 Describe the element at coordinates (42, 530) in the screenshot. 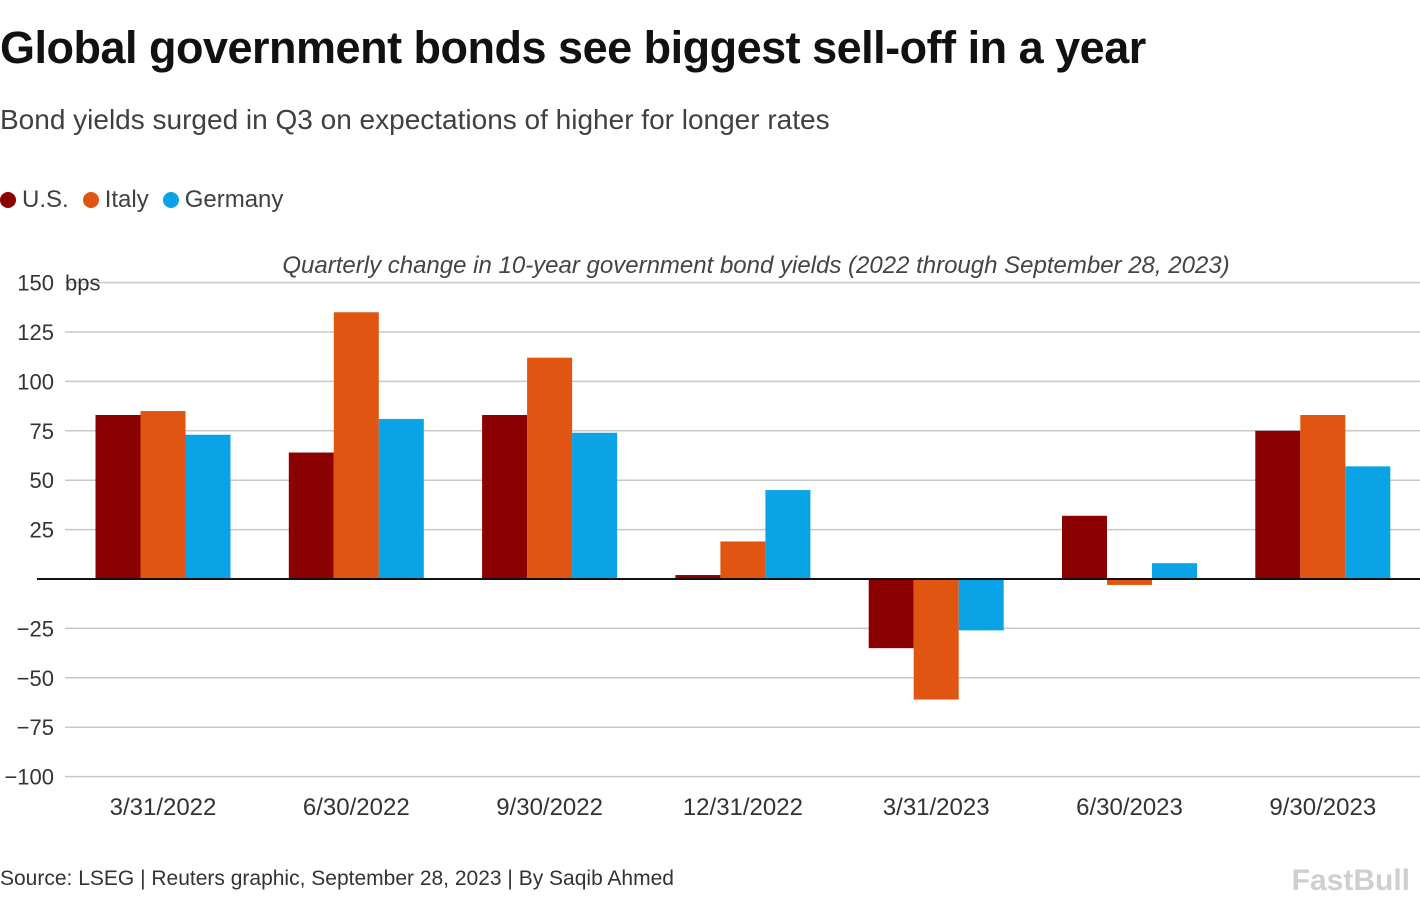

I see `y-tick-label: 25` at that location.